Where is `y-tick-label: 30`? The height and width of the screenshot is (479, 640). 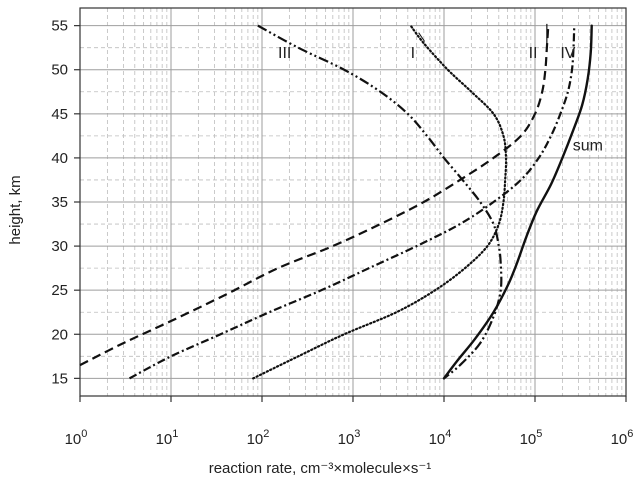 y-tick-label: 30 is located at coordinates (59, 246).